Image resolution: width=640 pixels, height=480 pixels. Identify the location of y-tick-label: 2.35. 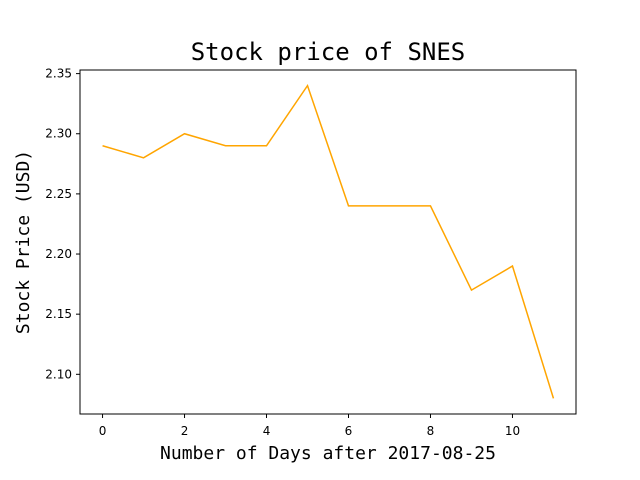
(58, 74).